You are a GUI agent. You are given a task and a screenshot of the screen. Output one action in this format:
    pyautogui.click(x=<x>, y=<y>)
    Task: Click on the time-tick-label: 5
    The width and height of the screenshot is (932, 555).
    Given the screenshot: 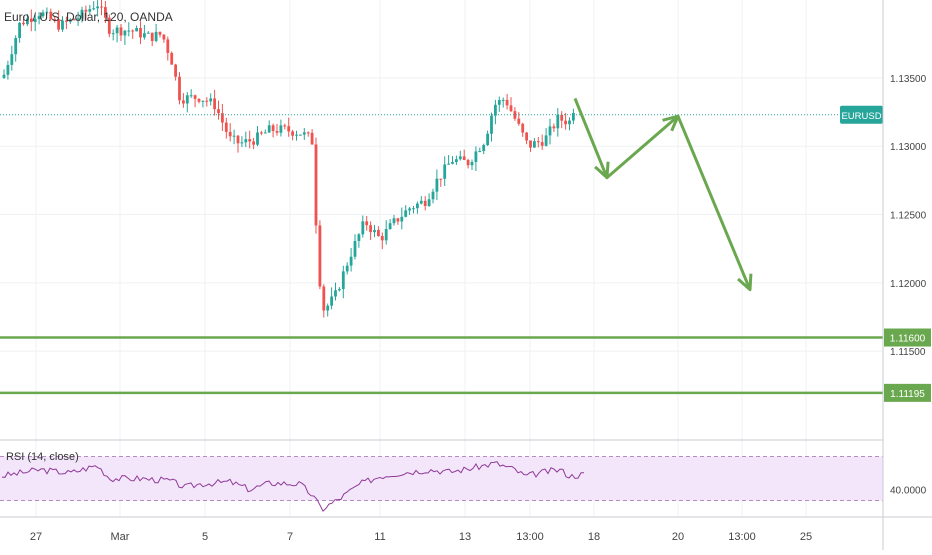 What is the action you would take?
    pyautogui.click(x=205, y=537)
    